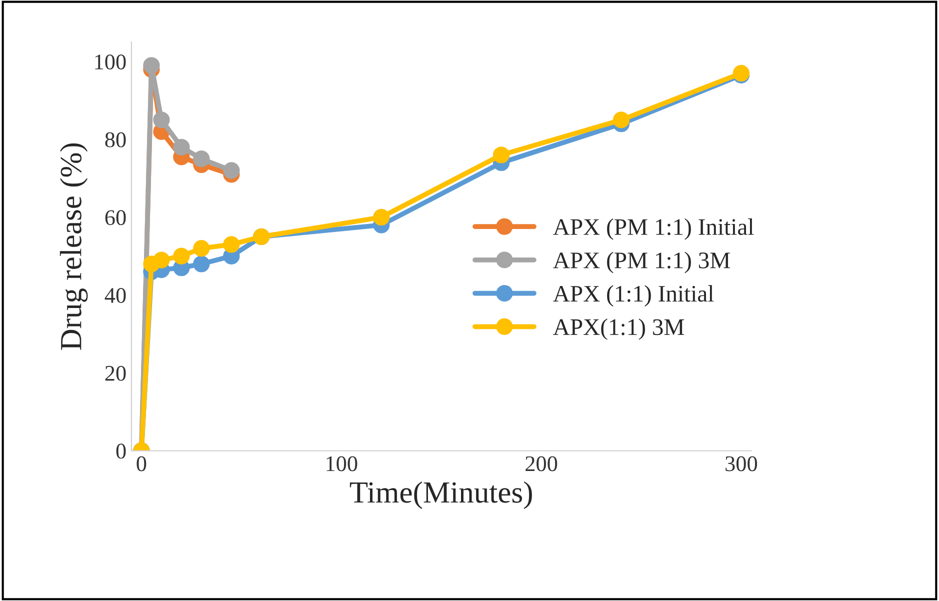 The height and width of the screenshot is (601, 939). Describe the element at coordinates (121, 451) in the screenshot. I see `y-tick-label: 0` at that location.